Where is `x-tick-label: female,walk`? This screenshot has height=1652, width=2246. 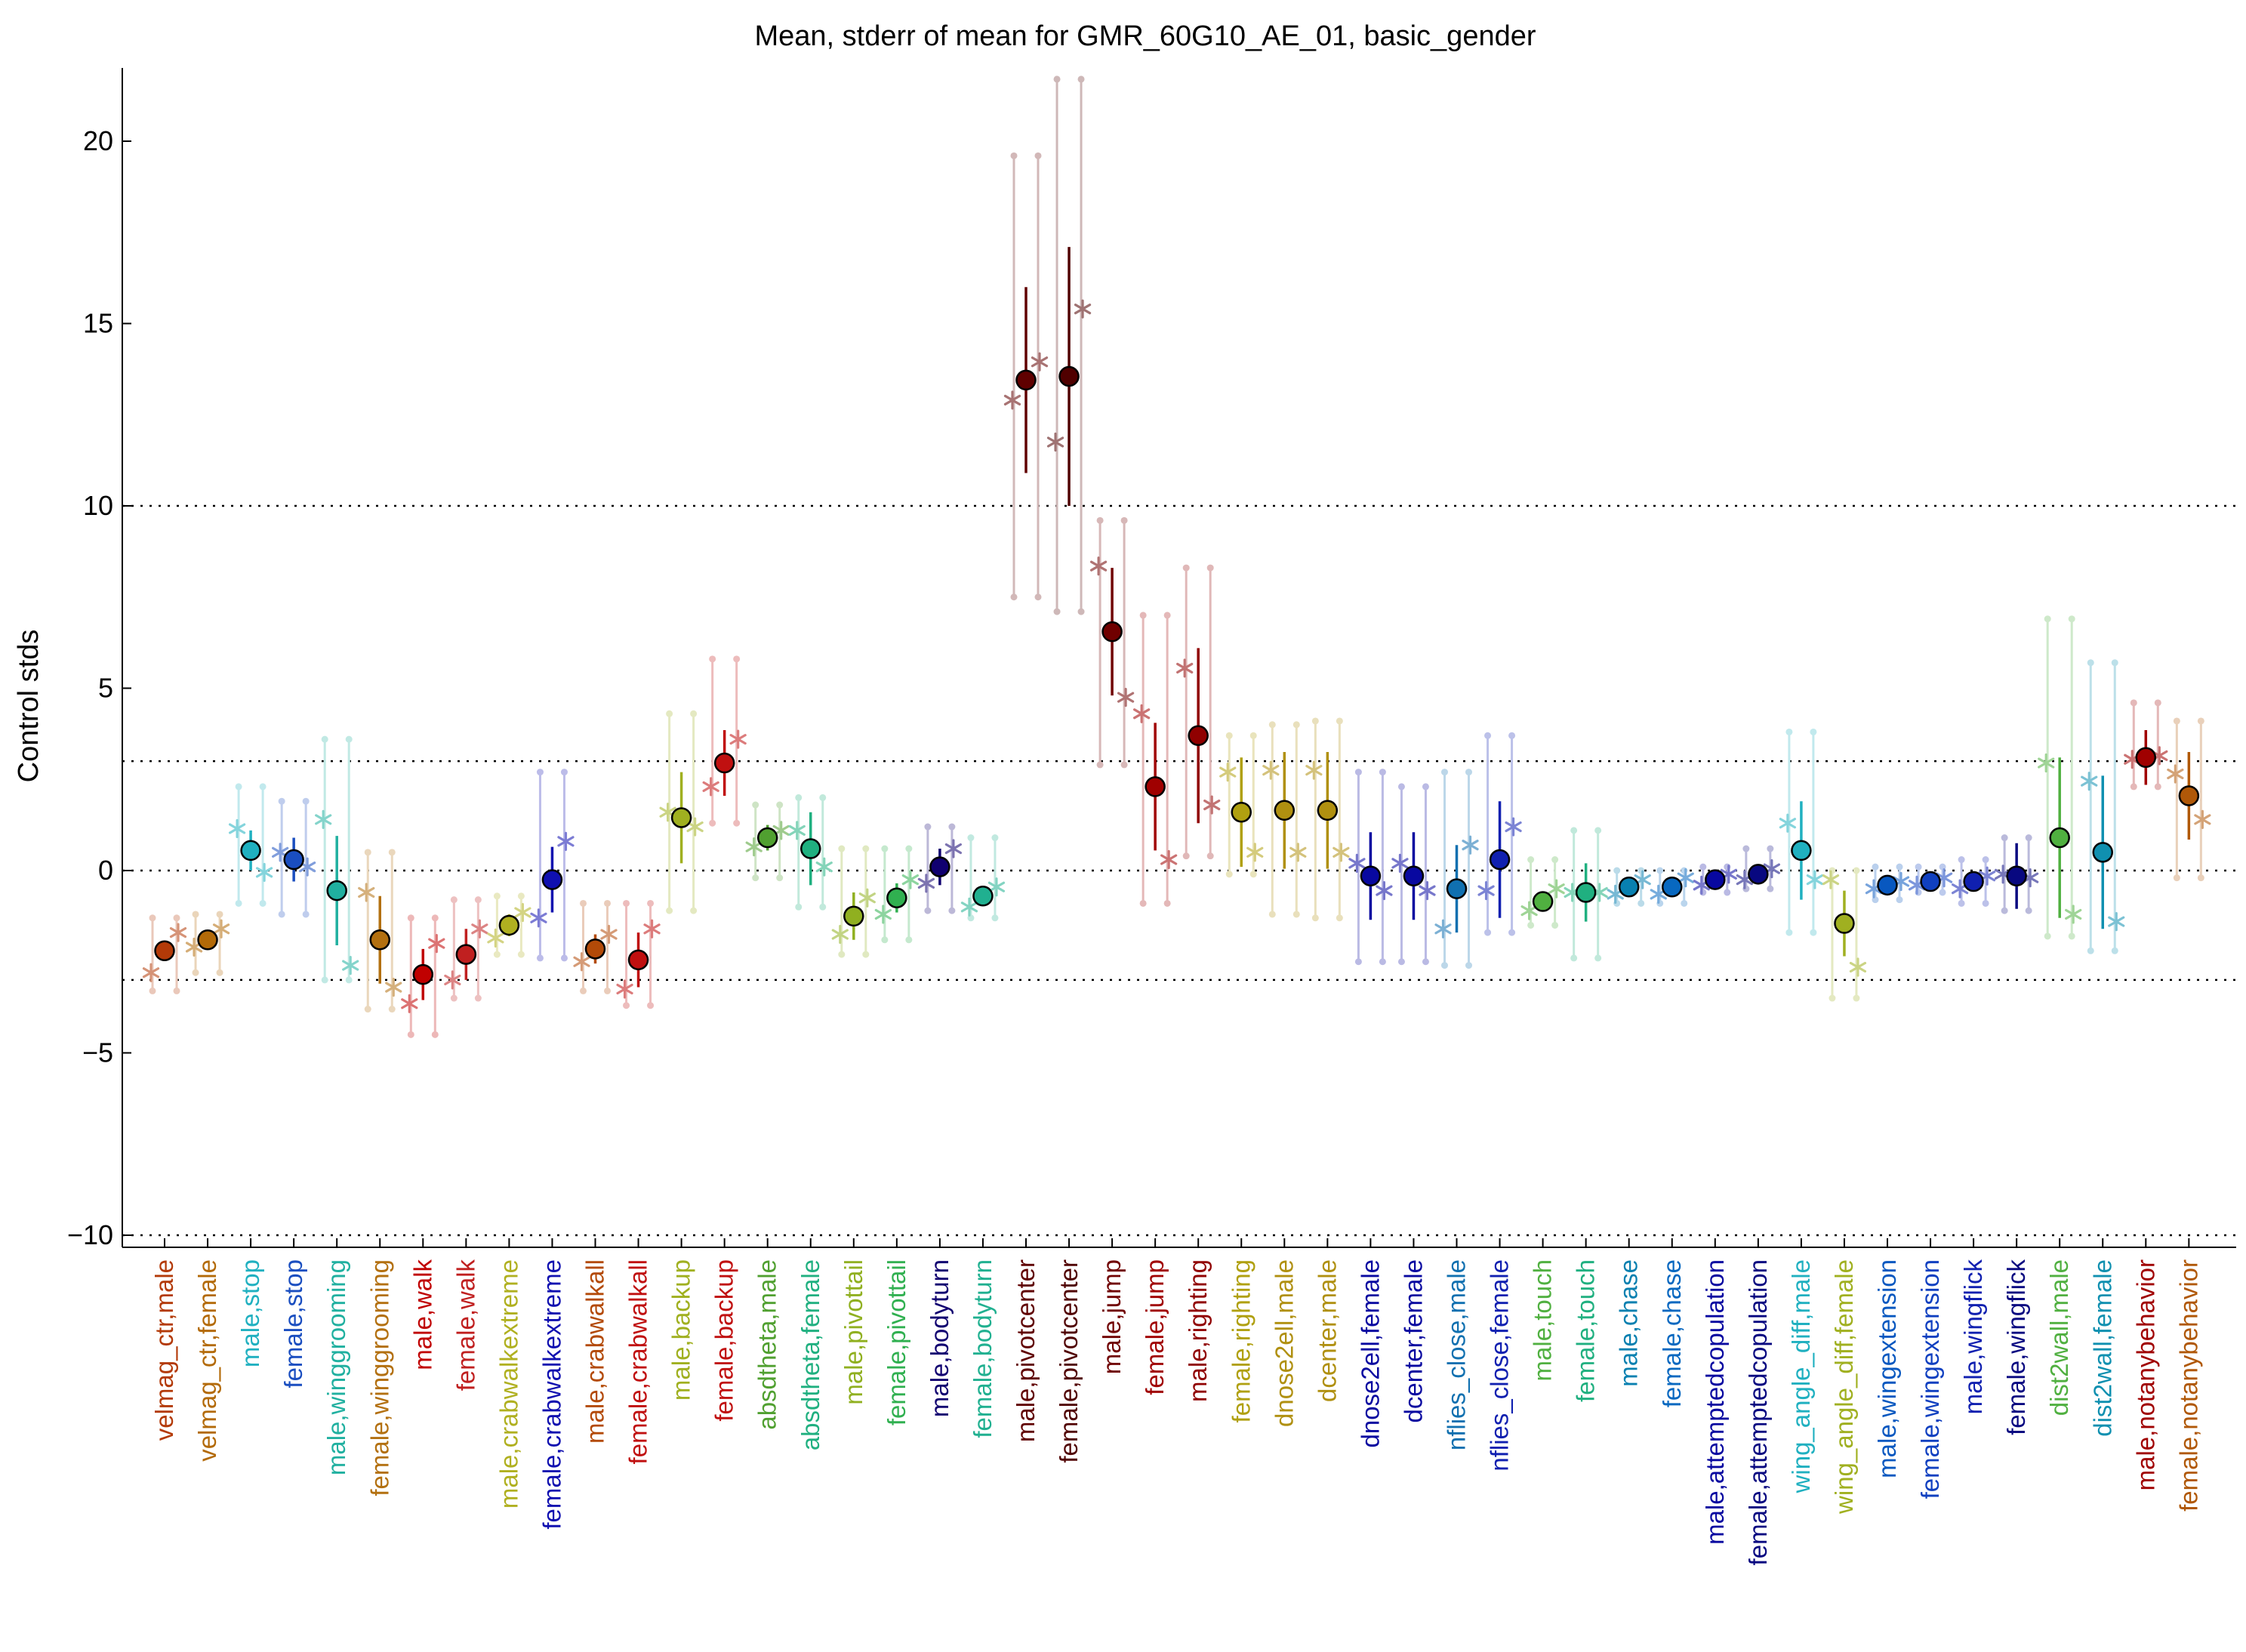
x-tick-label: female,walk is located at coordinates (465, 1326).